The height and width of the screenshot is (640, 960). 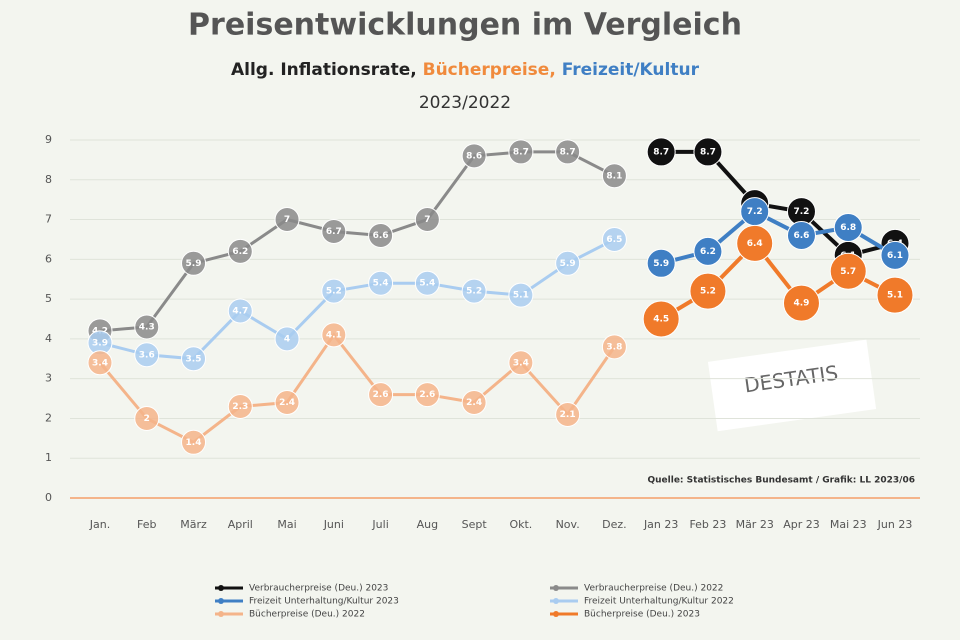 I want to click on data-label: 3.4, so click(x=100, y=363).